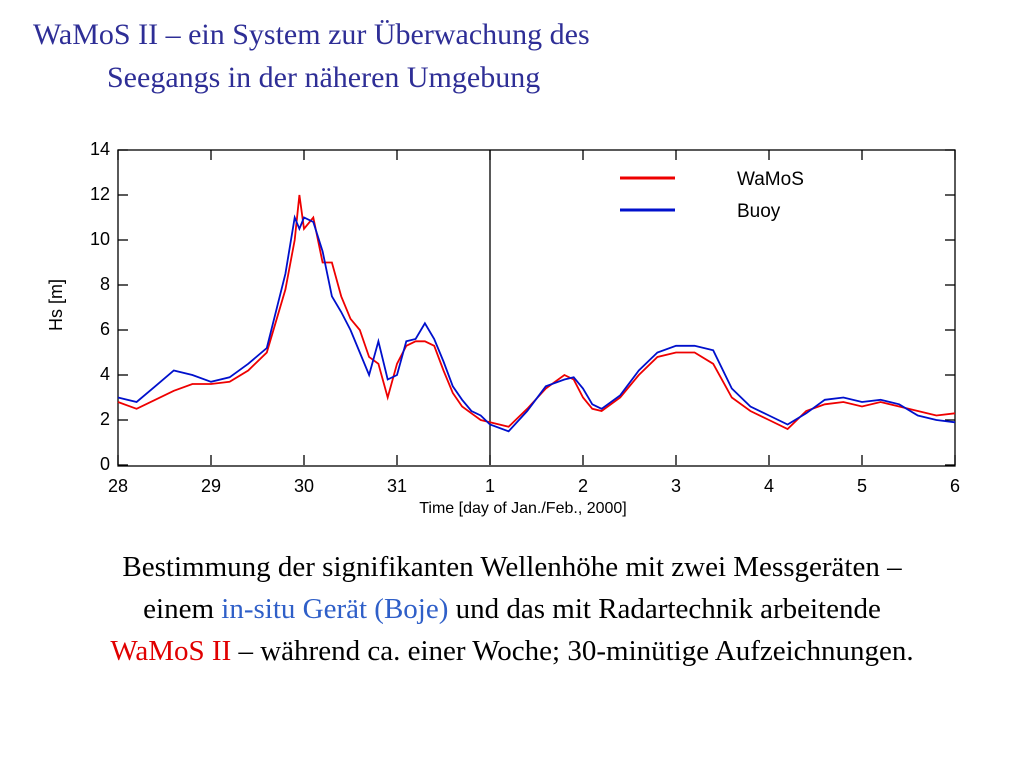  Describe the element at coordinates (759, 211) in the screenshot. I see `legend-label: Buoy` at that location.